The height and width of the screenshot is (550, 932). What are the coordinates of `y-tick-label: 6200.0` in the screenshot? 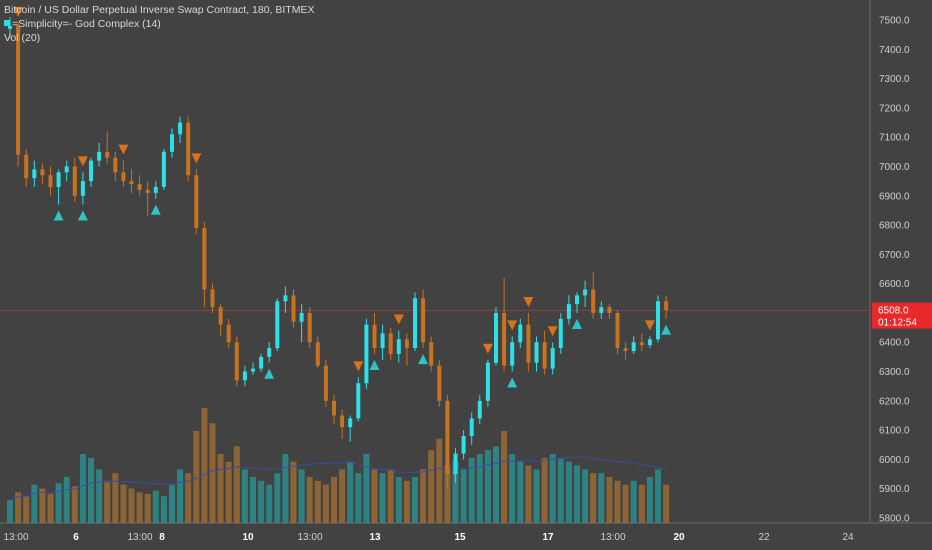 It's located at (894, 401).